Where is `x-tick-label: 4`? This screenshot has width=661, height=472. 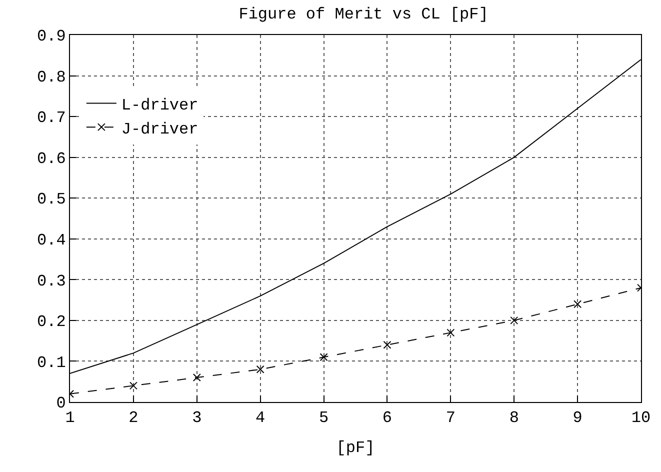 x-tick-label: 4 is located at coordinates (261, 418).